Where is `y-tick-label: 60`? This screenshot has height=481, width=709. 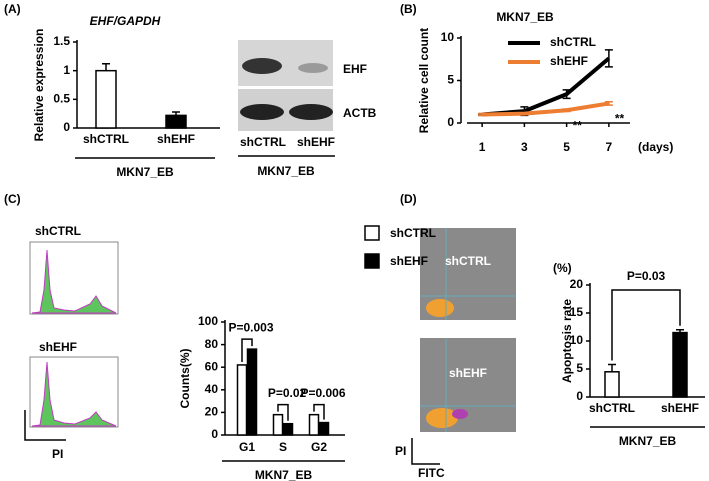 y-tick-label: 60 is located at coordinates (212, 366).